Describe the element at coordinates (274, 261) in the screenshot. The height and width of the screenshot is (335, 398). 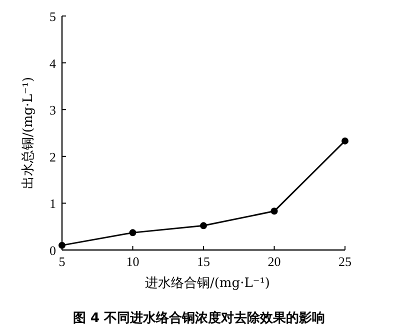
I see `x-tick-label: 20` at that location.